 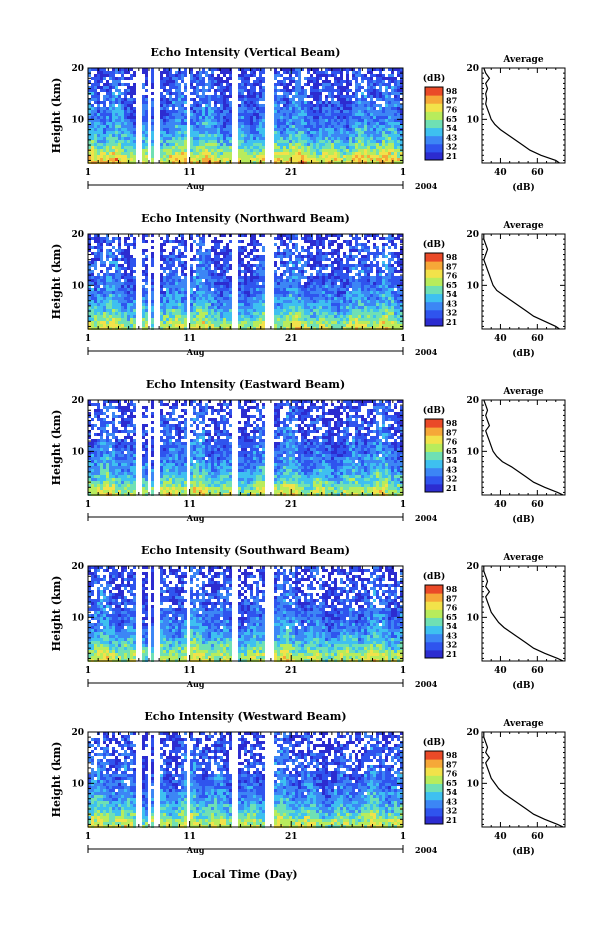 I want to click on panel-title: Echo Intensity (Northward Beam), so click(x=245, y=218).